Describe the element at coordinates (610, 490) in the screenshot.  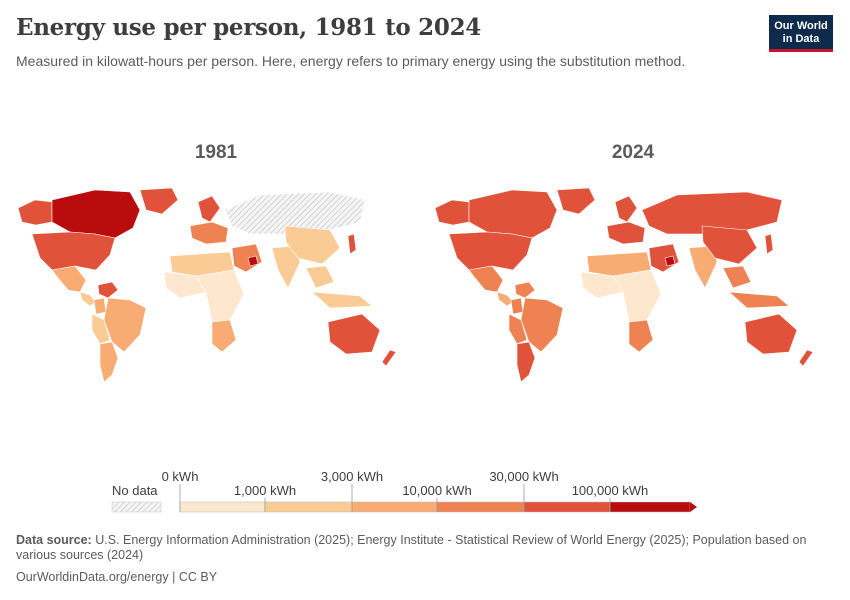
I see `legend-label-5: 100,000 kWh` at that location.